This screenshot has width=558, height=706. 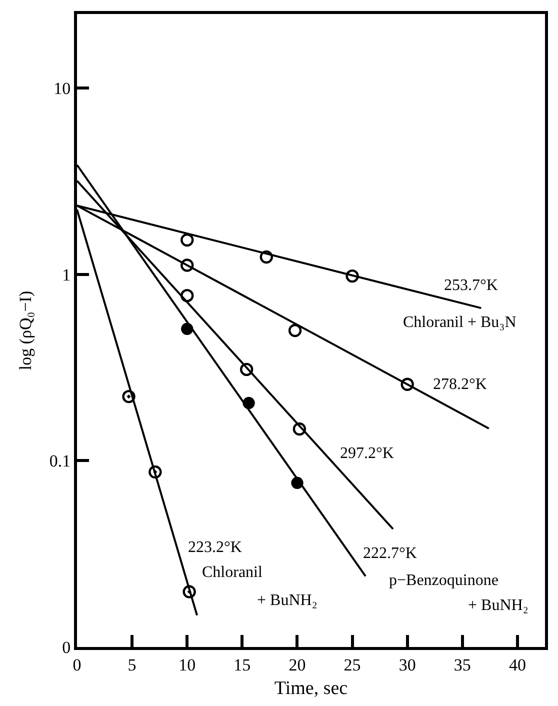 I want to click on annotation: p−Benzoquinone, so click(x=443, y=580).